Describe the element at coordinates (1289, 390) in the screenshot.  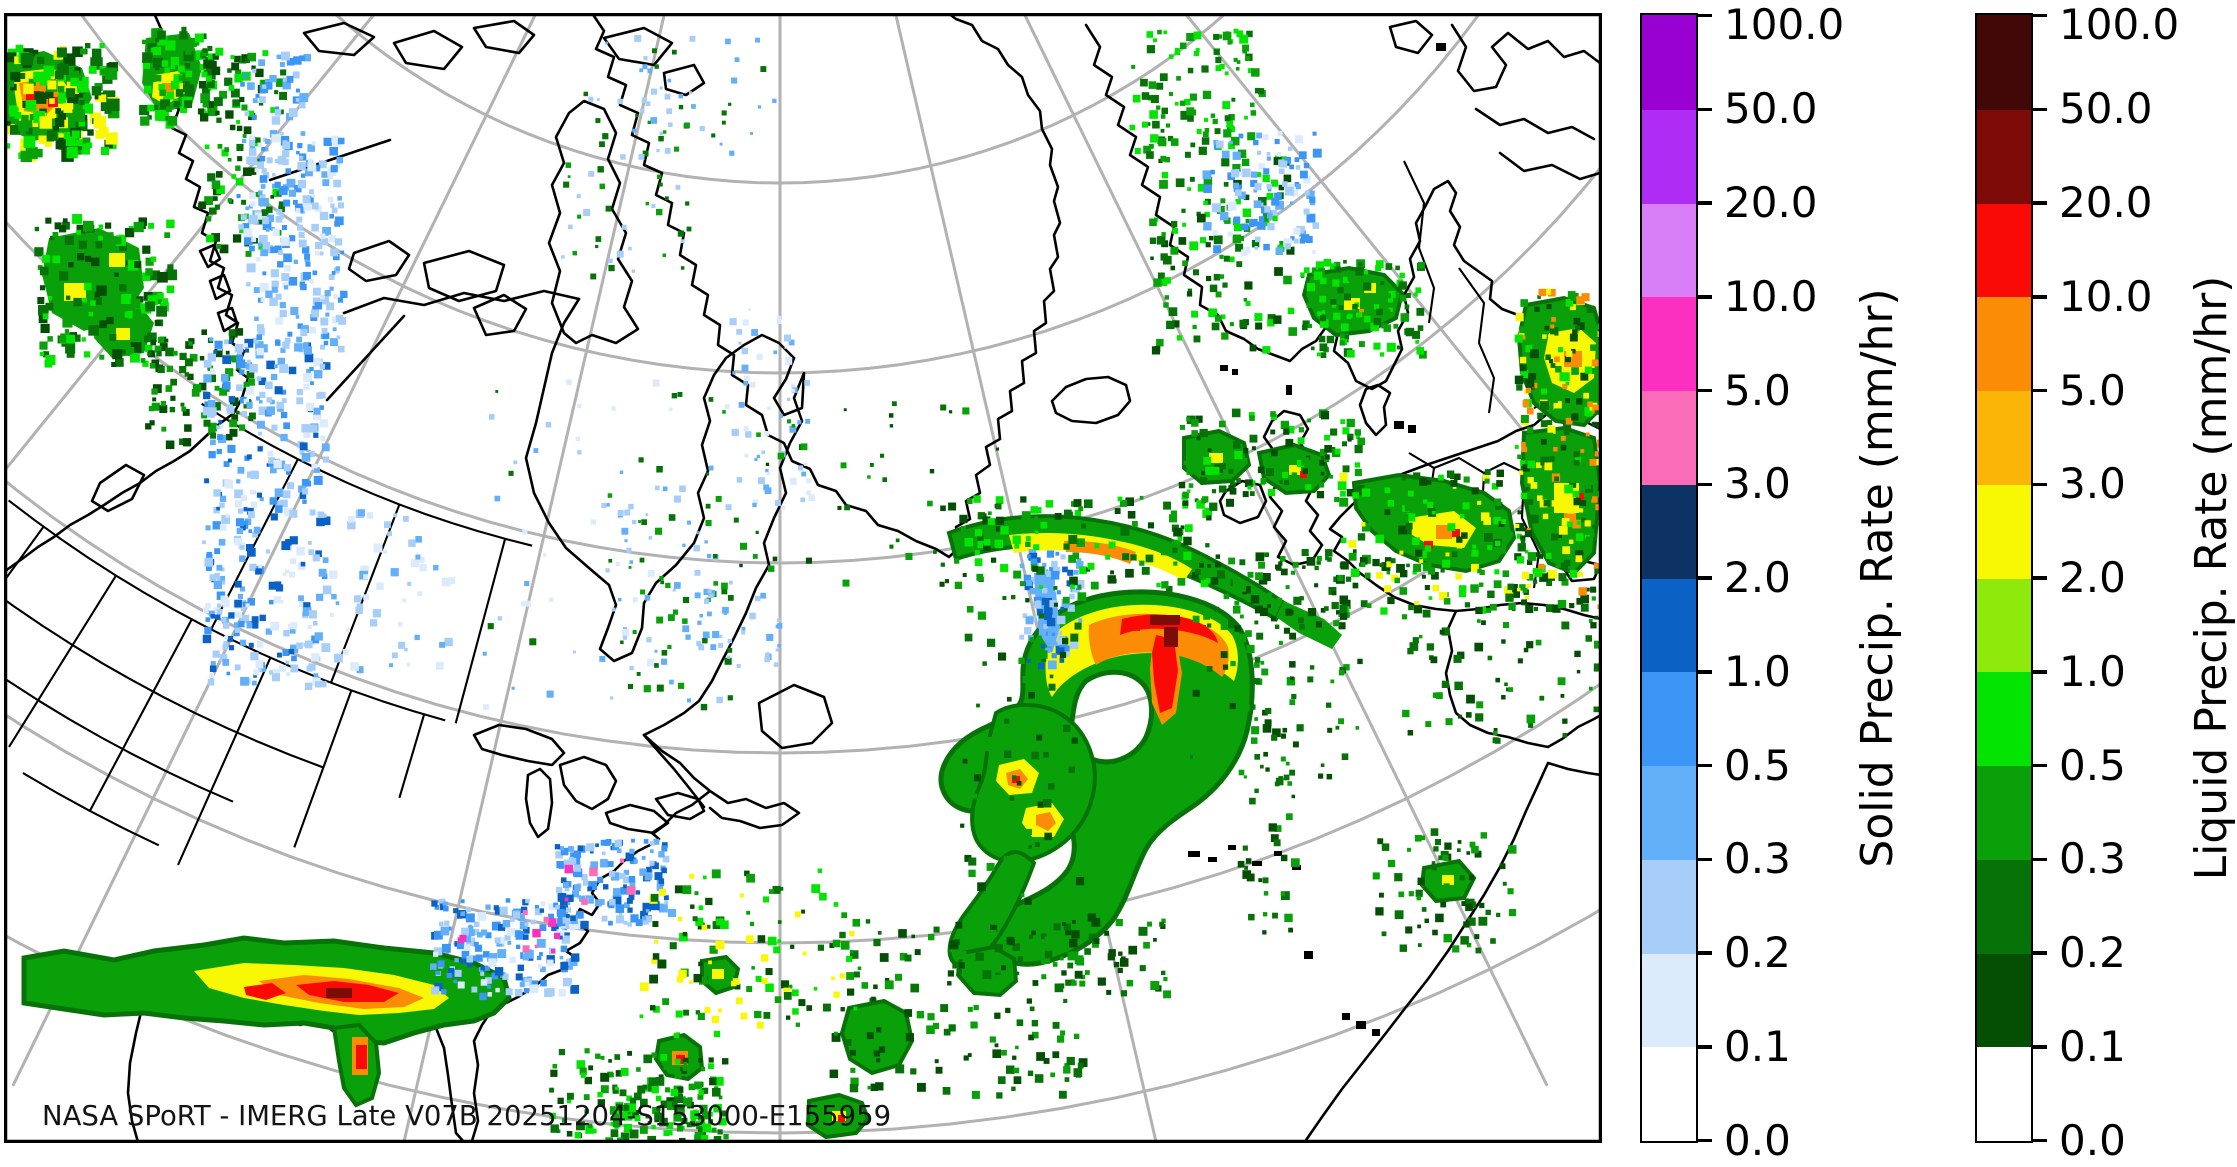
I see `shetland` at that location.